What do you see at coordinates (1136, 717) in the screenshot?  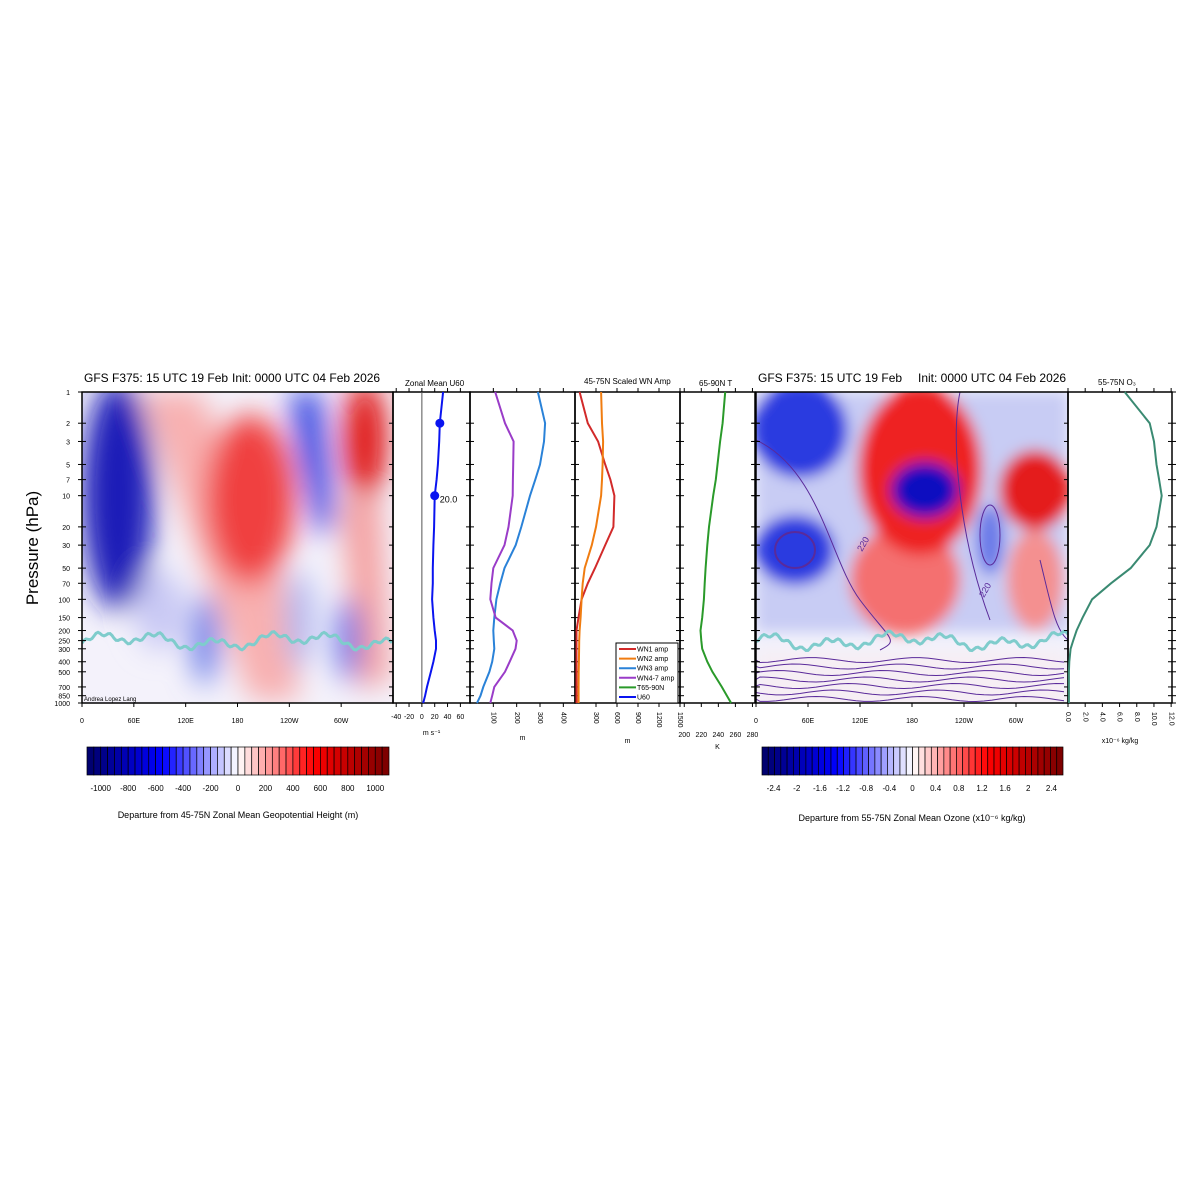 I see `x-tick-label: 8.0` at bounding box center [1136, 717].